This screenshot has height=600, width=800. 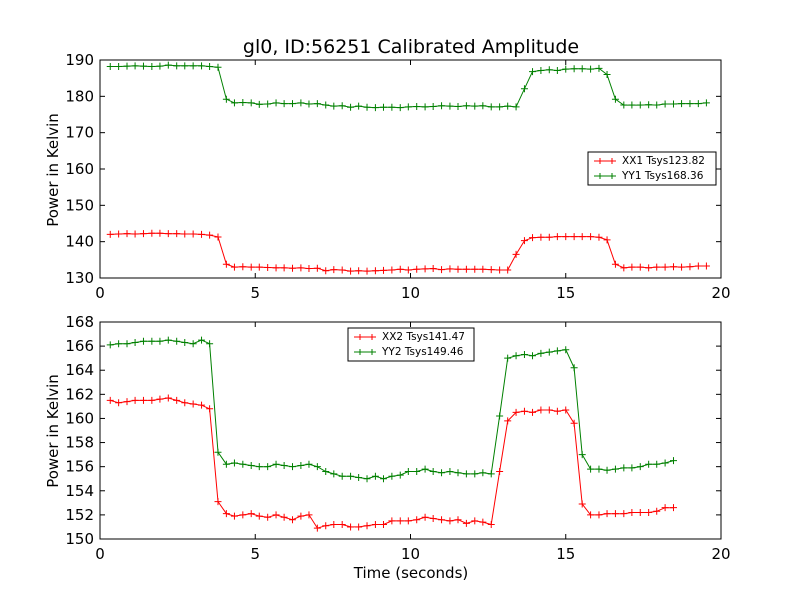 I want to click on top-x-tick-label: 5, so click(x=255, y=293).